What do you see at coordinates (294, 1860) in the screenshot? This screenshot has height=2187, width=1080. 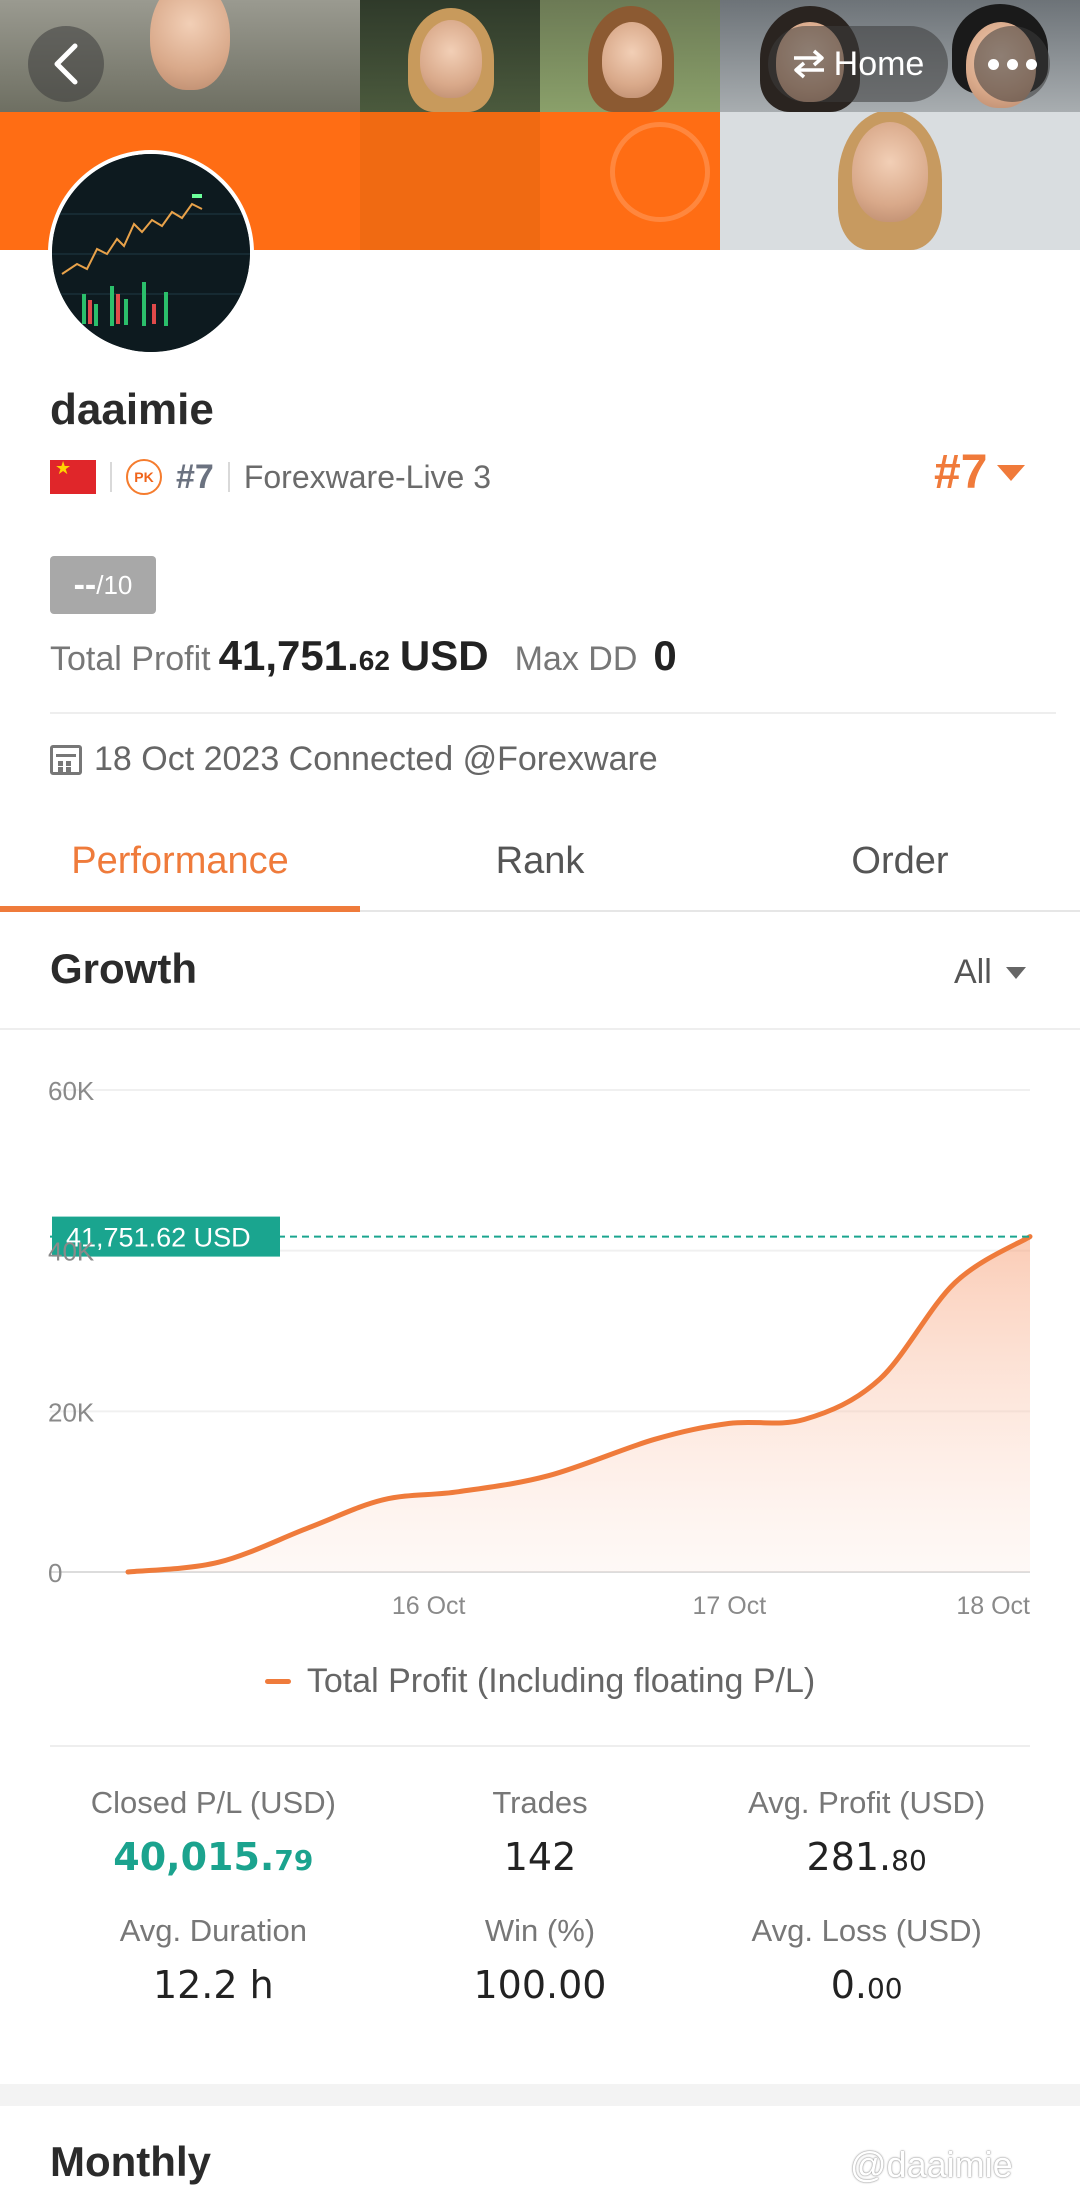 I see `stat-value-dec: 79` at bounding box center [294, 1860].